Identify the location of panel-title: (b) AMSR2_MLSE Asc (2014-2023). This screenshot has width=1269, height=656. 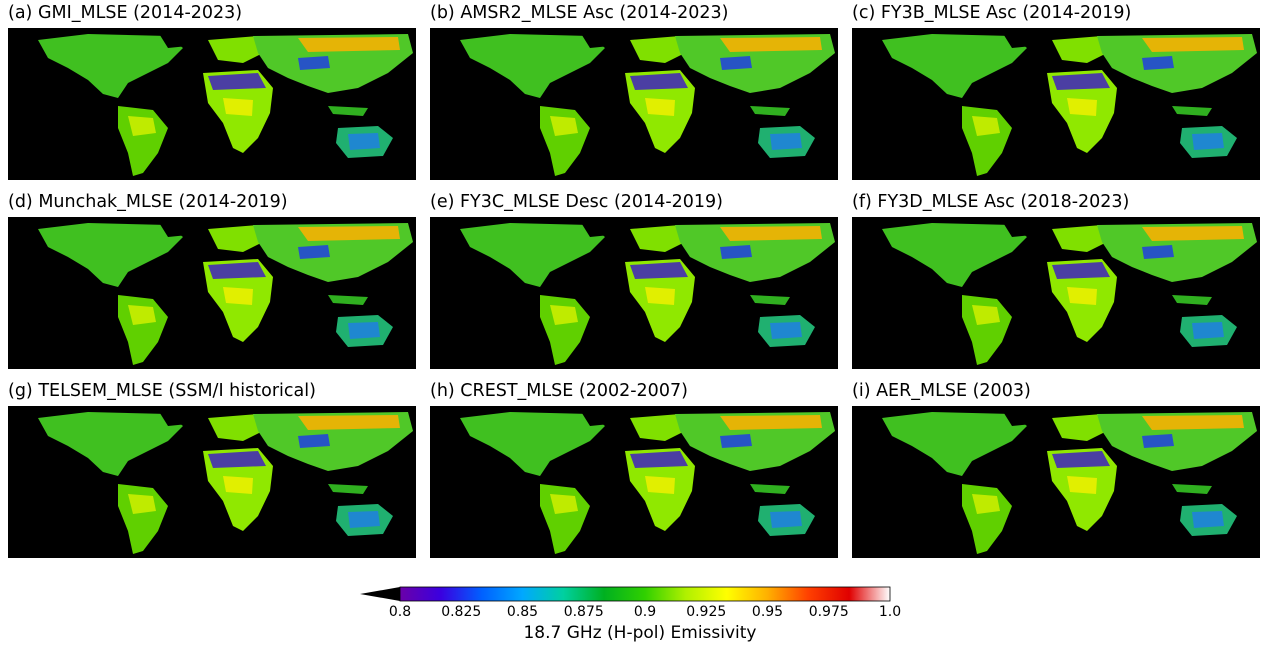
(579, 13).